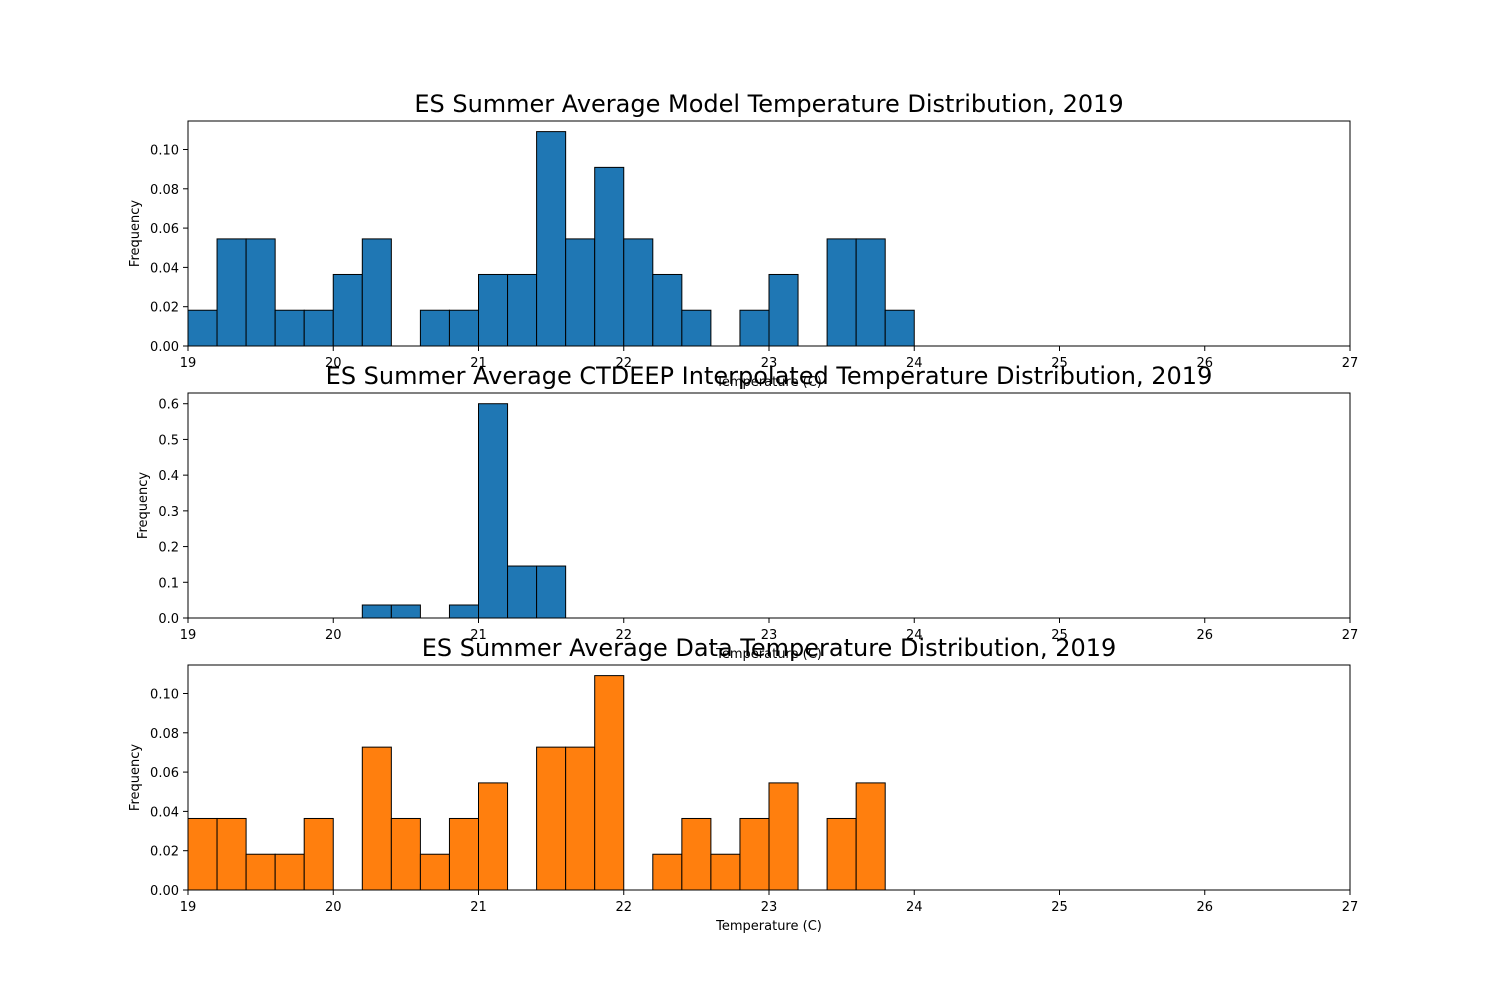  I want to click on y-tick-label: 0.6, so click(168, 405).